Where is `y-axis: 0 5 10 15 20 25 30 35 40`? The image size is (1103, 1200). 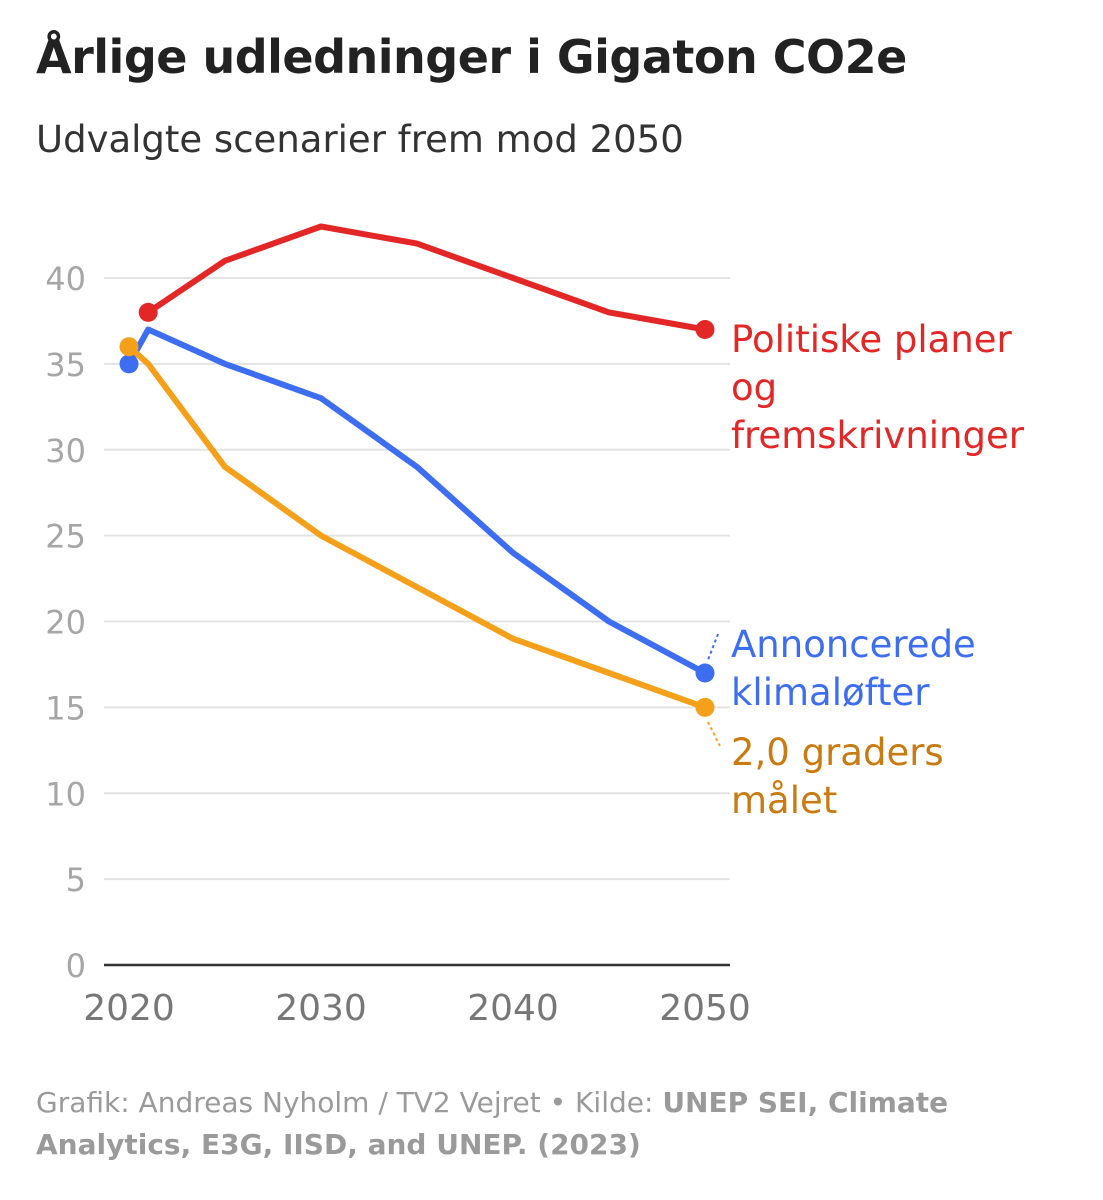
y-axis: 0 5 10 15 20 25 30 35 40 is located at coordinates (65, 622).